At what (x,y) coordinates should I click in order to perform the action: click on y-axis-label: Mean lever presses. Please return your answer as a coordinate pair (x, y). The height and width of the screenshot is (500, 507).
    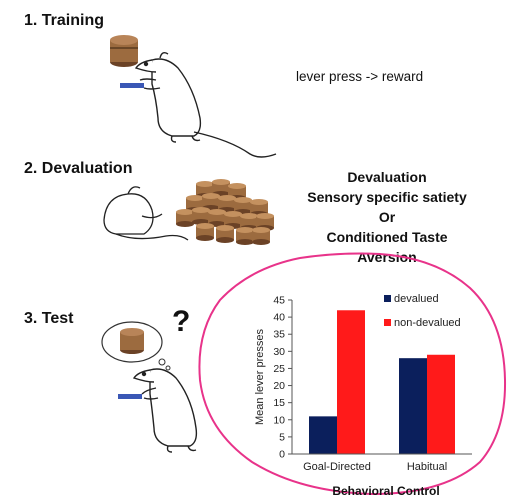
    Looking at the image, I should click on (260, 377).